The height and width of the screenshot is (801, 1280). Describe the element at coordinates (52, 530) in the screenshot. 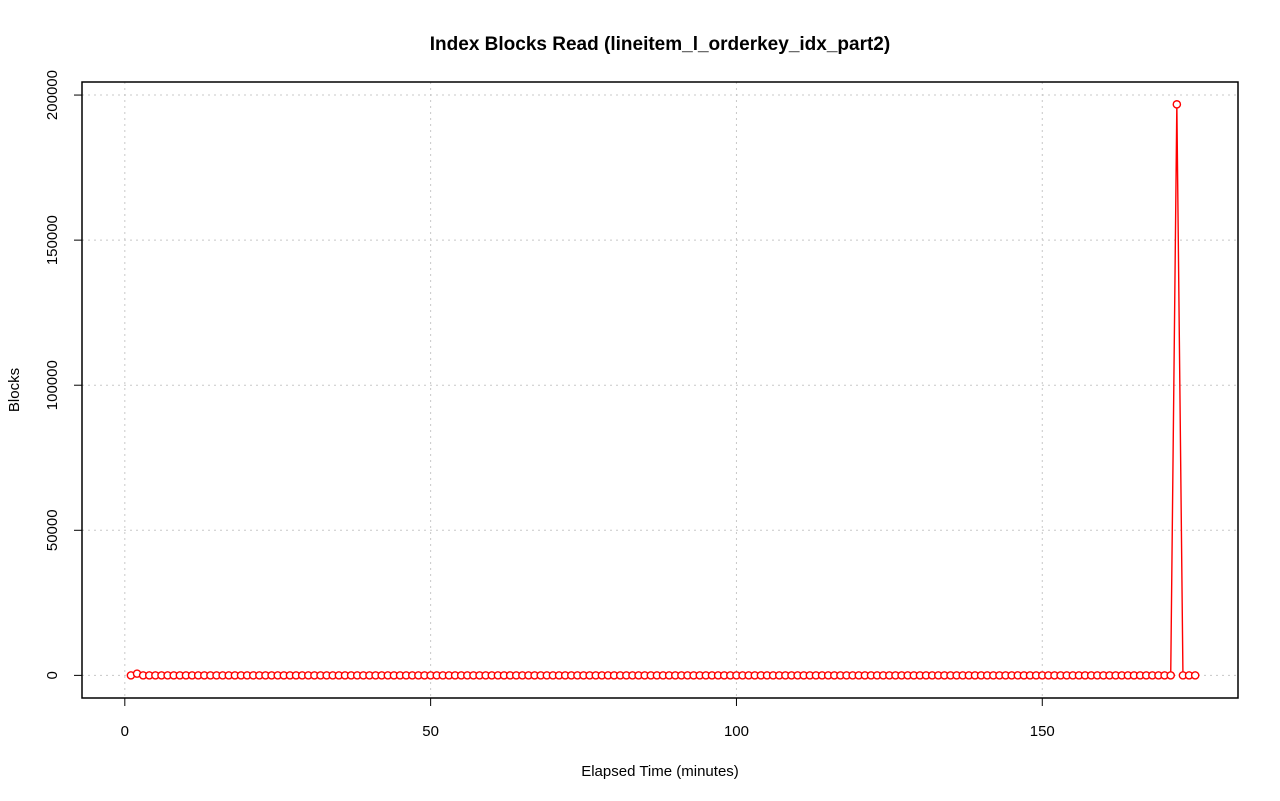

I see `y-tick-label: 50000` at that location.